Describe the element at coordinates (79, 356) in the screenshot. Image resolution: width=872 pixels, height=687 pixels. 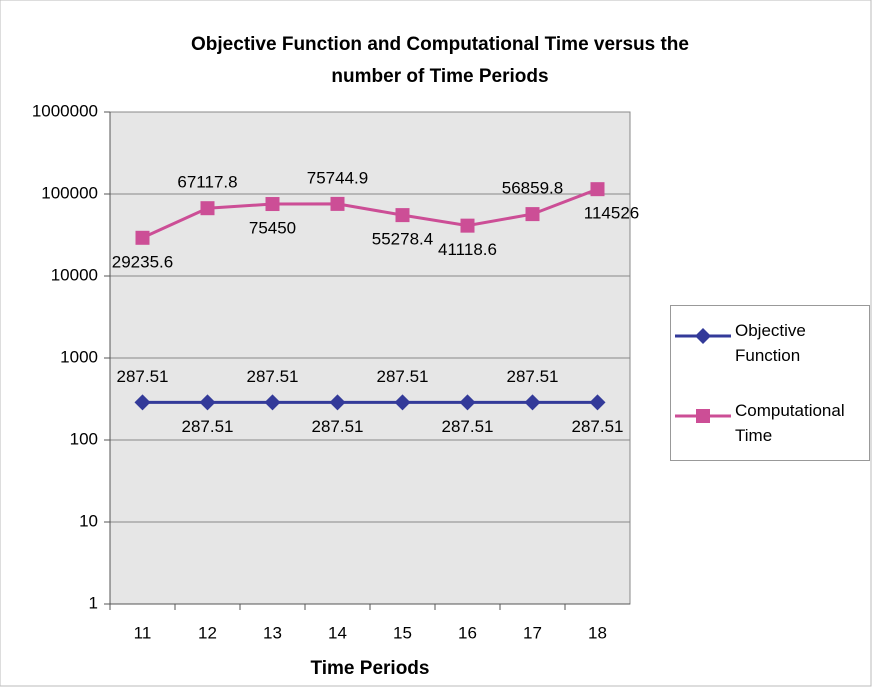
I see `y-tick-label: 1000` at that location.